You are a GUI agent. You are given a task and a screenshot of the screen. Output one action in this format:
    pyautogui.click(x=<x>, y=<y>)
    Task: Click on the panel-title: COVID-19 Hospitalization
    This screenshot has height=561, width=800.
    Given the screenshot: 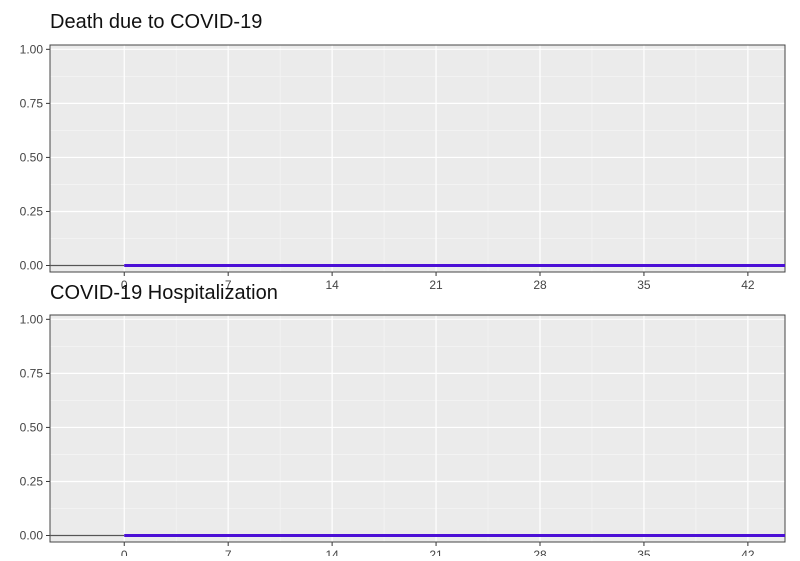 What is the action you would take?
    pyautogui.click(x=164, y=293)
    